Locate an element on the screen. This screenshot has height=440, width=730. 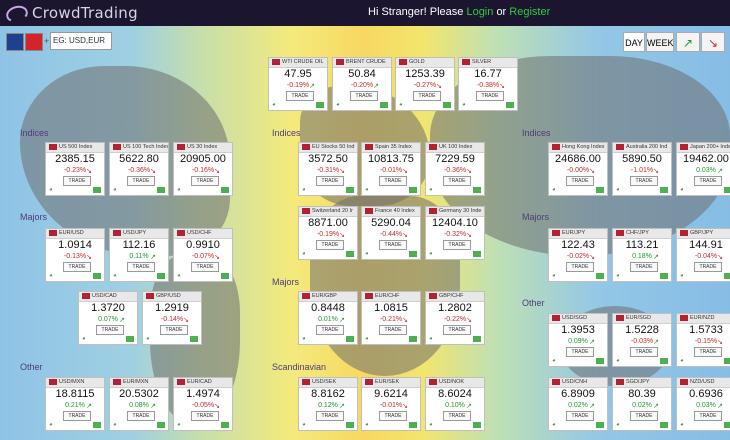
instrument-card: EUR/SGD 1.5228 -0.03% ↗ TRADE ◕ is located at coordinates (642, 340).